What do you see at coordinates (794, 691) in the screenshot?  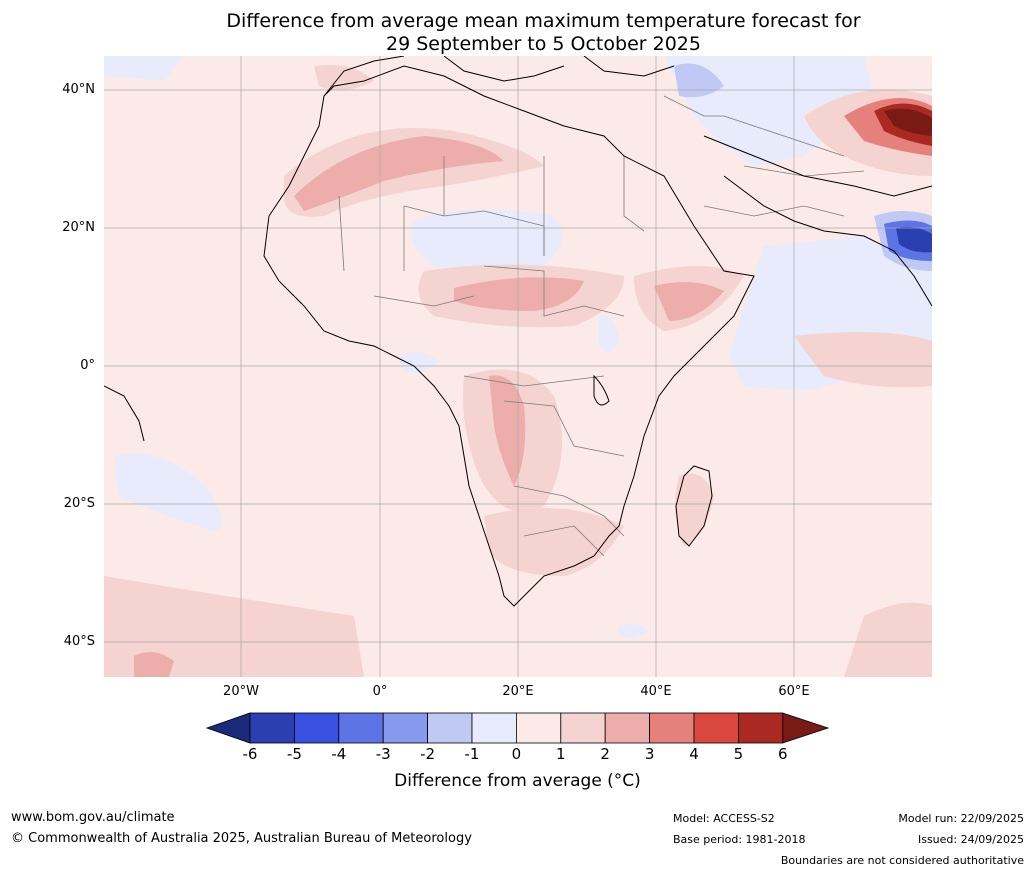 I see `lon-label-60e: 60°E` at bounding box center [794, 691].